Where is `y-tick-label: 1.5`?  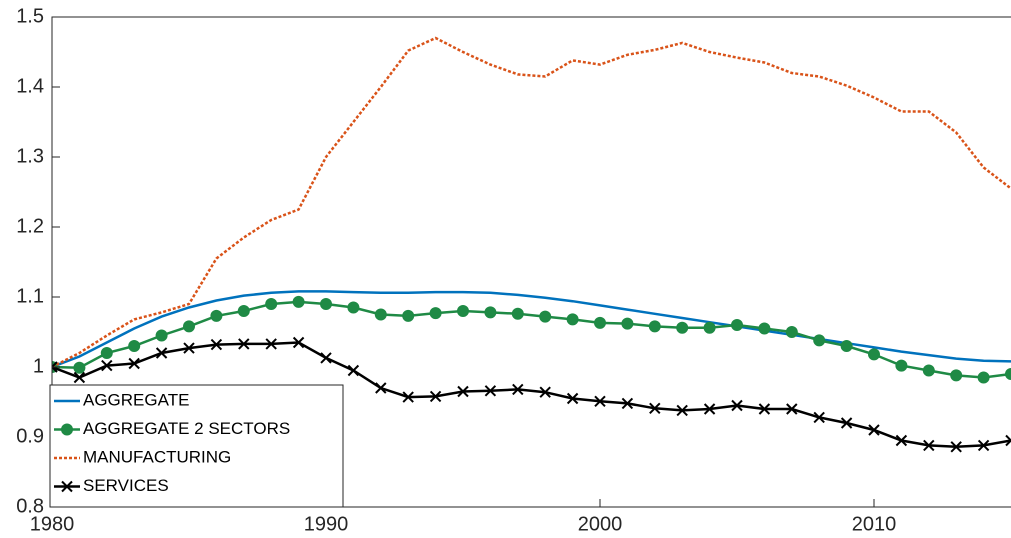 y-tick-label: 1.5 is located at coordinates (30, 16).